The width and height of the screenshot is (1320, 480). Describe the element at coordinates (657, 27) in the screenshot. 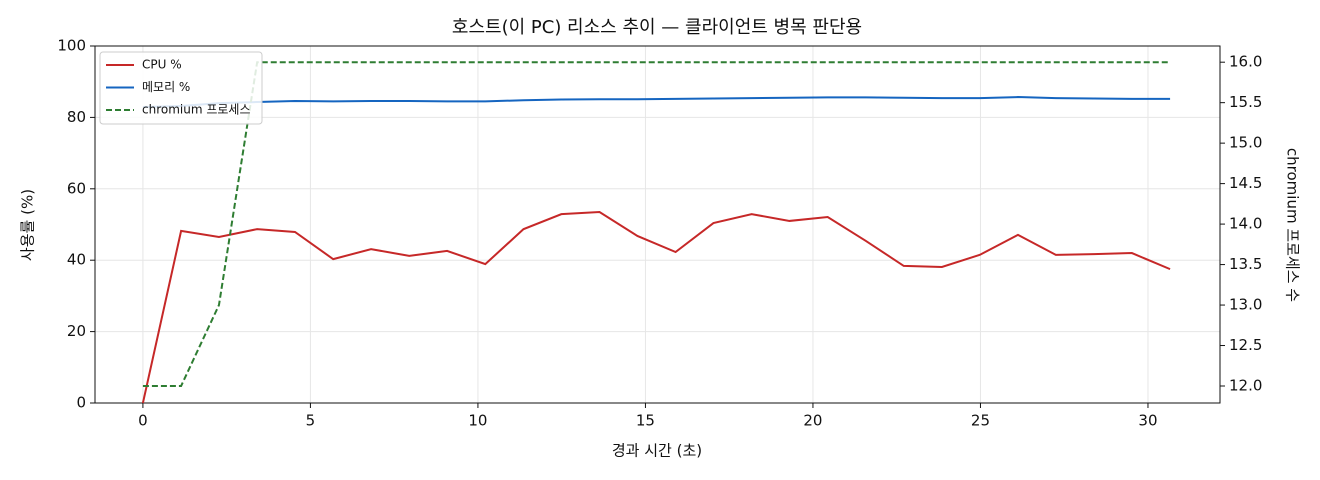

I see `chart-title: 호스트(이 PC) 리소스 추이 — 클라이언트 병목 판단용` at that location.